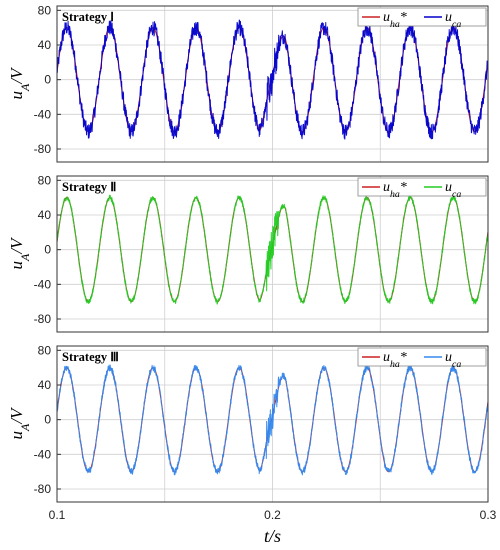 The width and height of the screenshot is (500, 550). I want to click on x-tick-label: 0.2, so click(272, 515).